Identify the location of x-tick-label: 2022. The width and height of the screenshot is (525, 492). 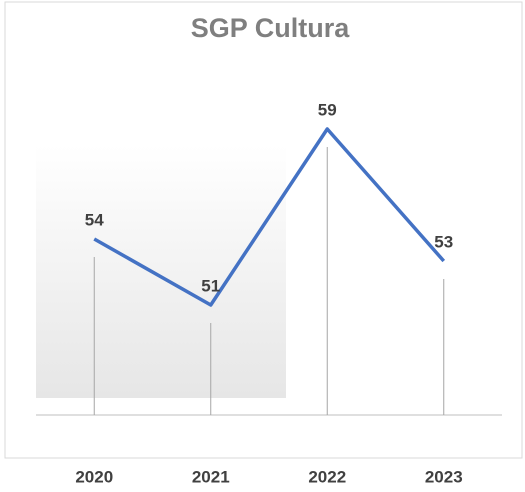
(327, 476).